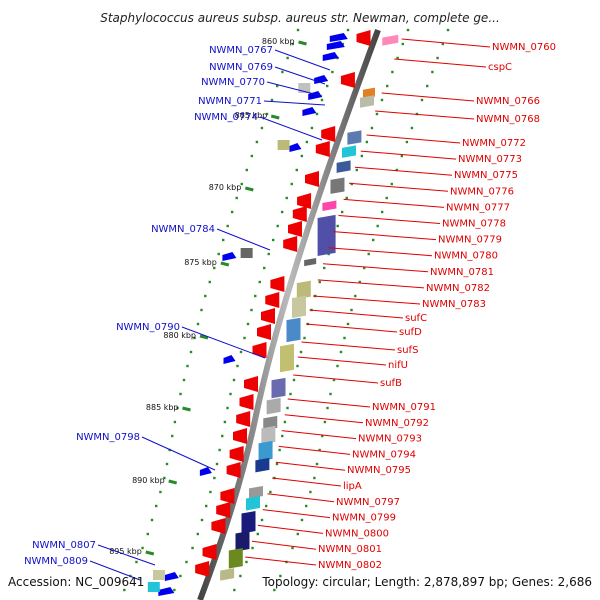 This screenshot has height=600, width=600. I want to click on gene-label-left: NWMN_0774, so click(226, 117).